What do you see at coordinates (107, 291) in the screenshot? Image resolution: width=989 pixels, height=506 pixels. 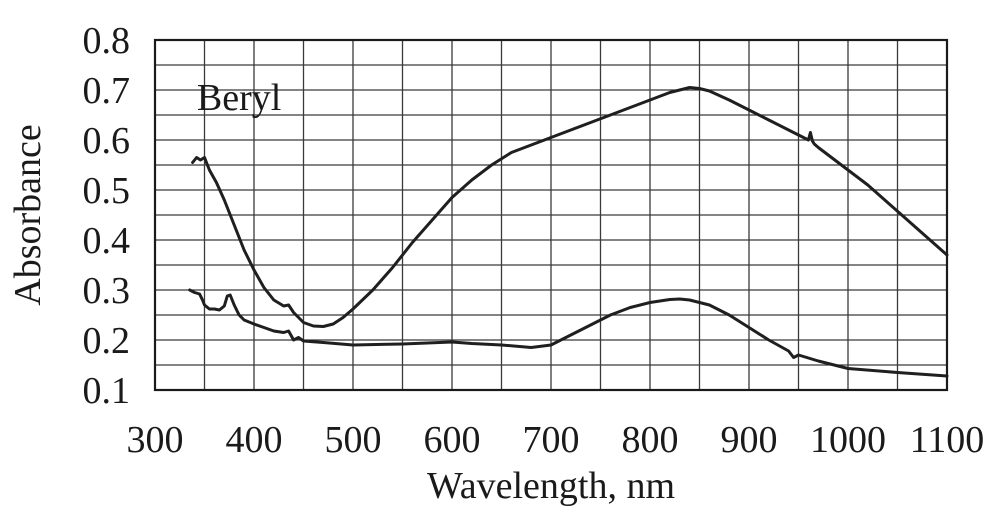 I see `y-tick-label: 0.3` at bounding box center [107, 291].